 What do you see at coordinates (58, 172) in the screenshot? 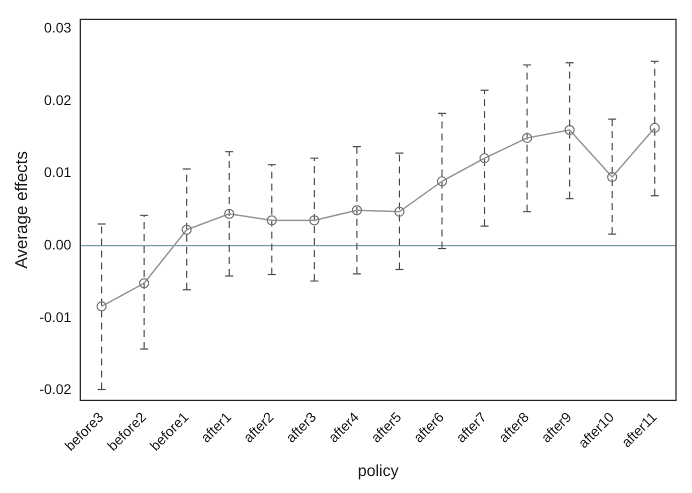
I see `y-tick-label: 0.01` at bounding box center [58, 172].